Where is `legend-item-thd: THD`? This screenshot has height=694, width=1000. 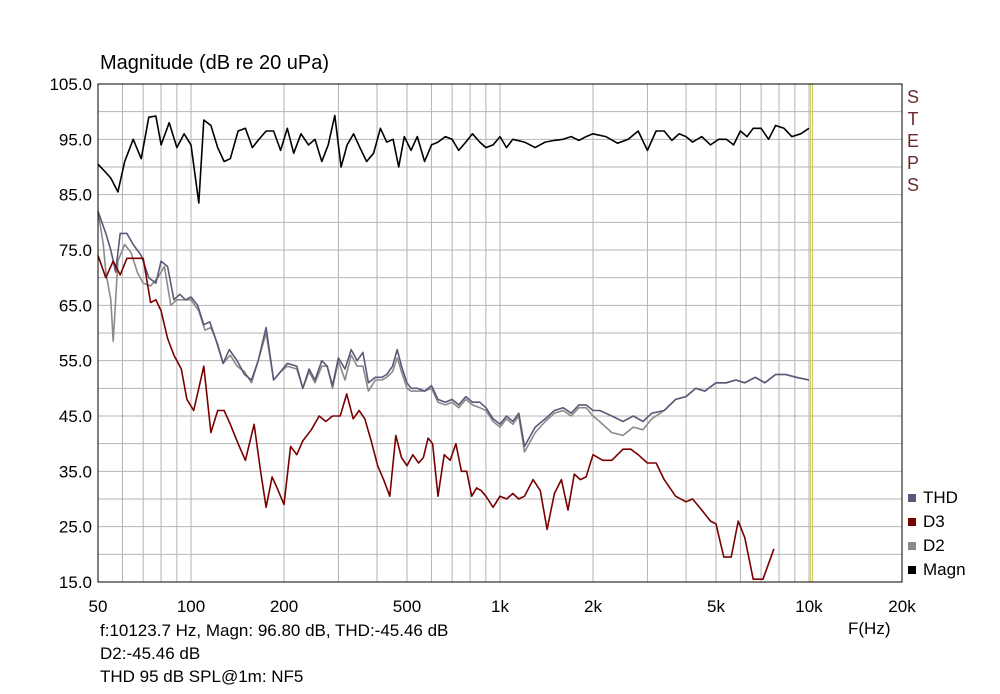 legend-item-thd: THD is located at coordinates (937, 498).